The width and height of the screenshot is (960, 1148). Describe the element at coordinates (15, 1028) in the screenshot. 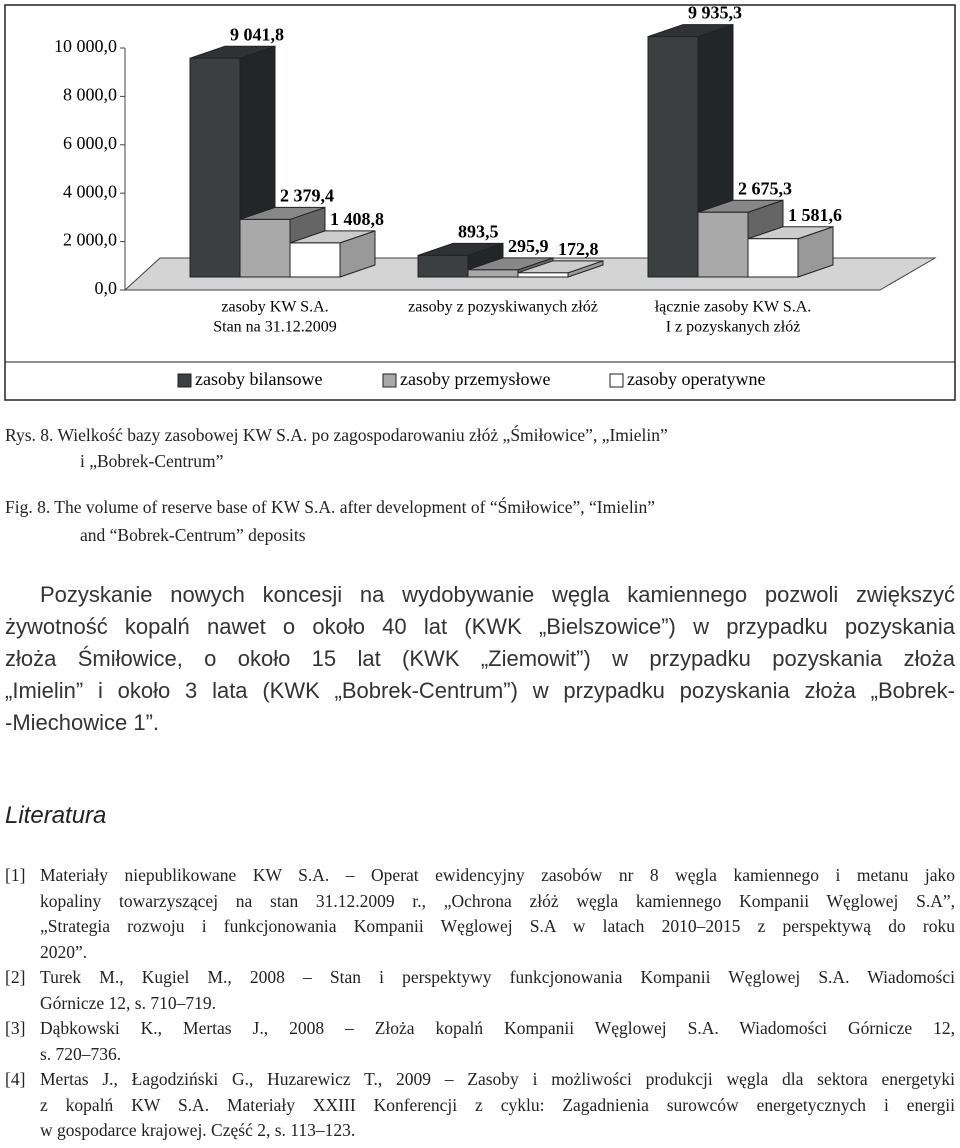

I see `reference-number: [3]` at that location.